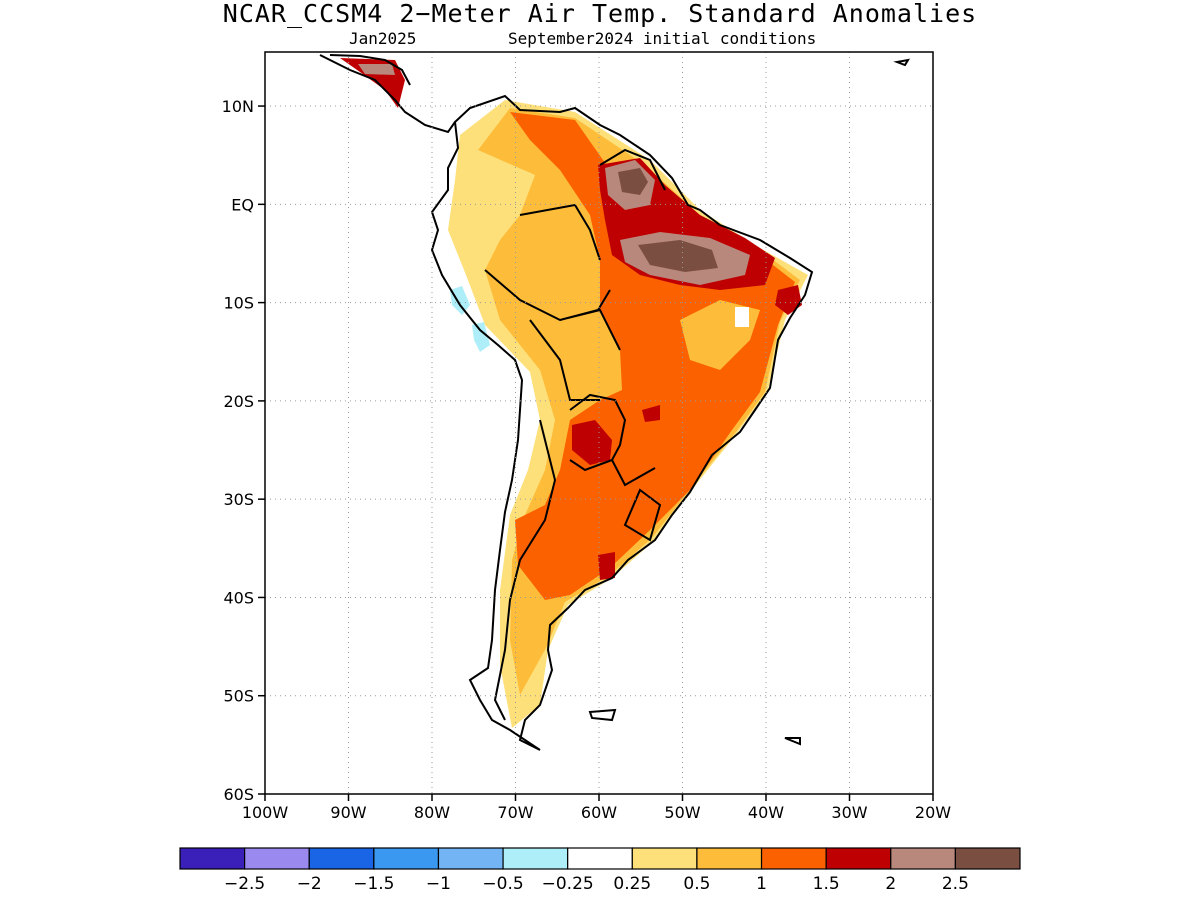  What do you see at coordinates (651, 413) in the screenshot?
I see `field-15-sp` at bounding box center [651, 413].